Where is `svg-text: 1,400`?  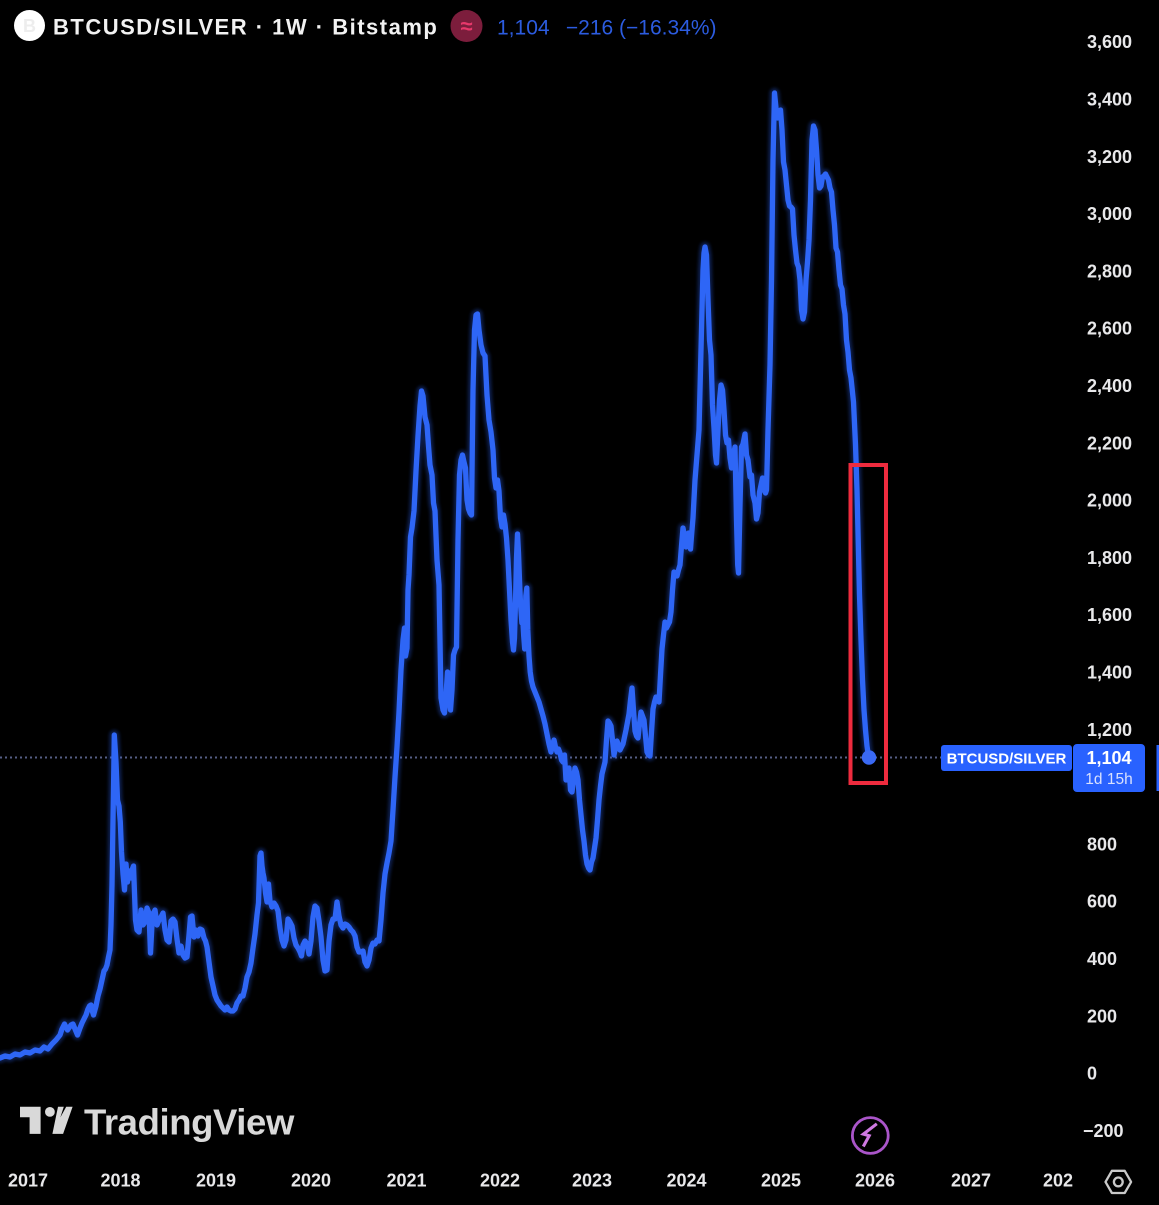
svg-text: 1,400 is located at coordinates (1109, 673).